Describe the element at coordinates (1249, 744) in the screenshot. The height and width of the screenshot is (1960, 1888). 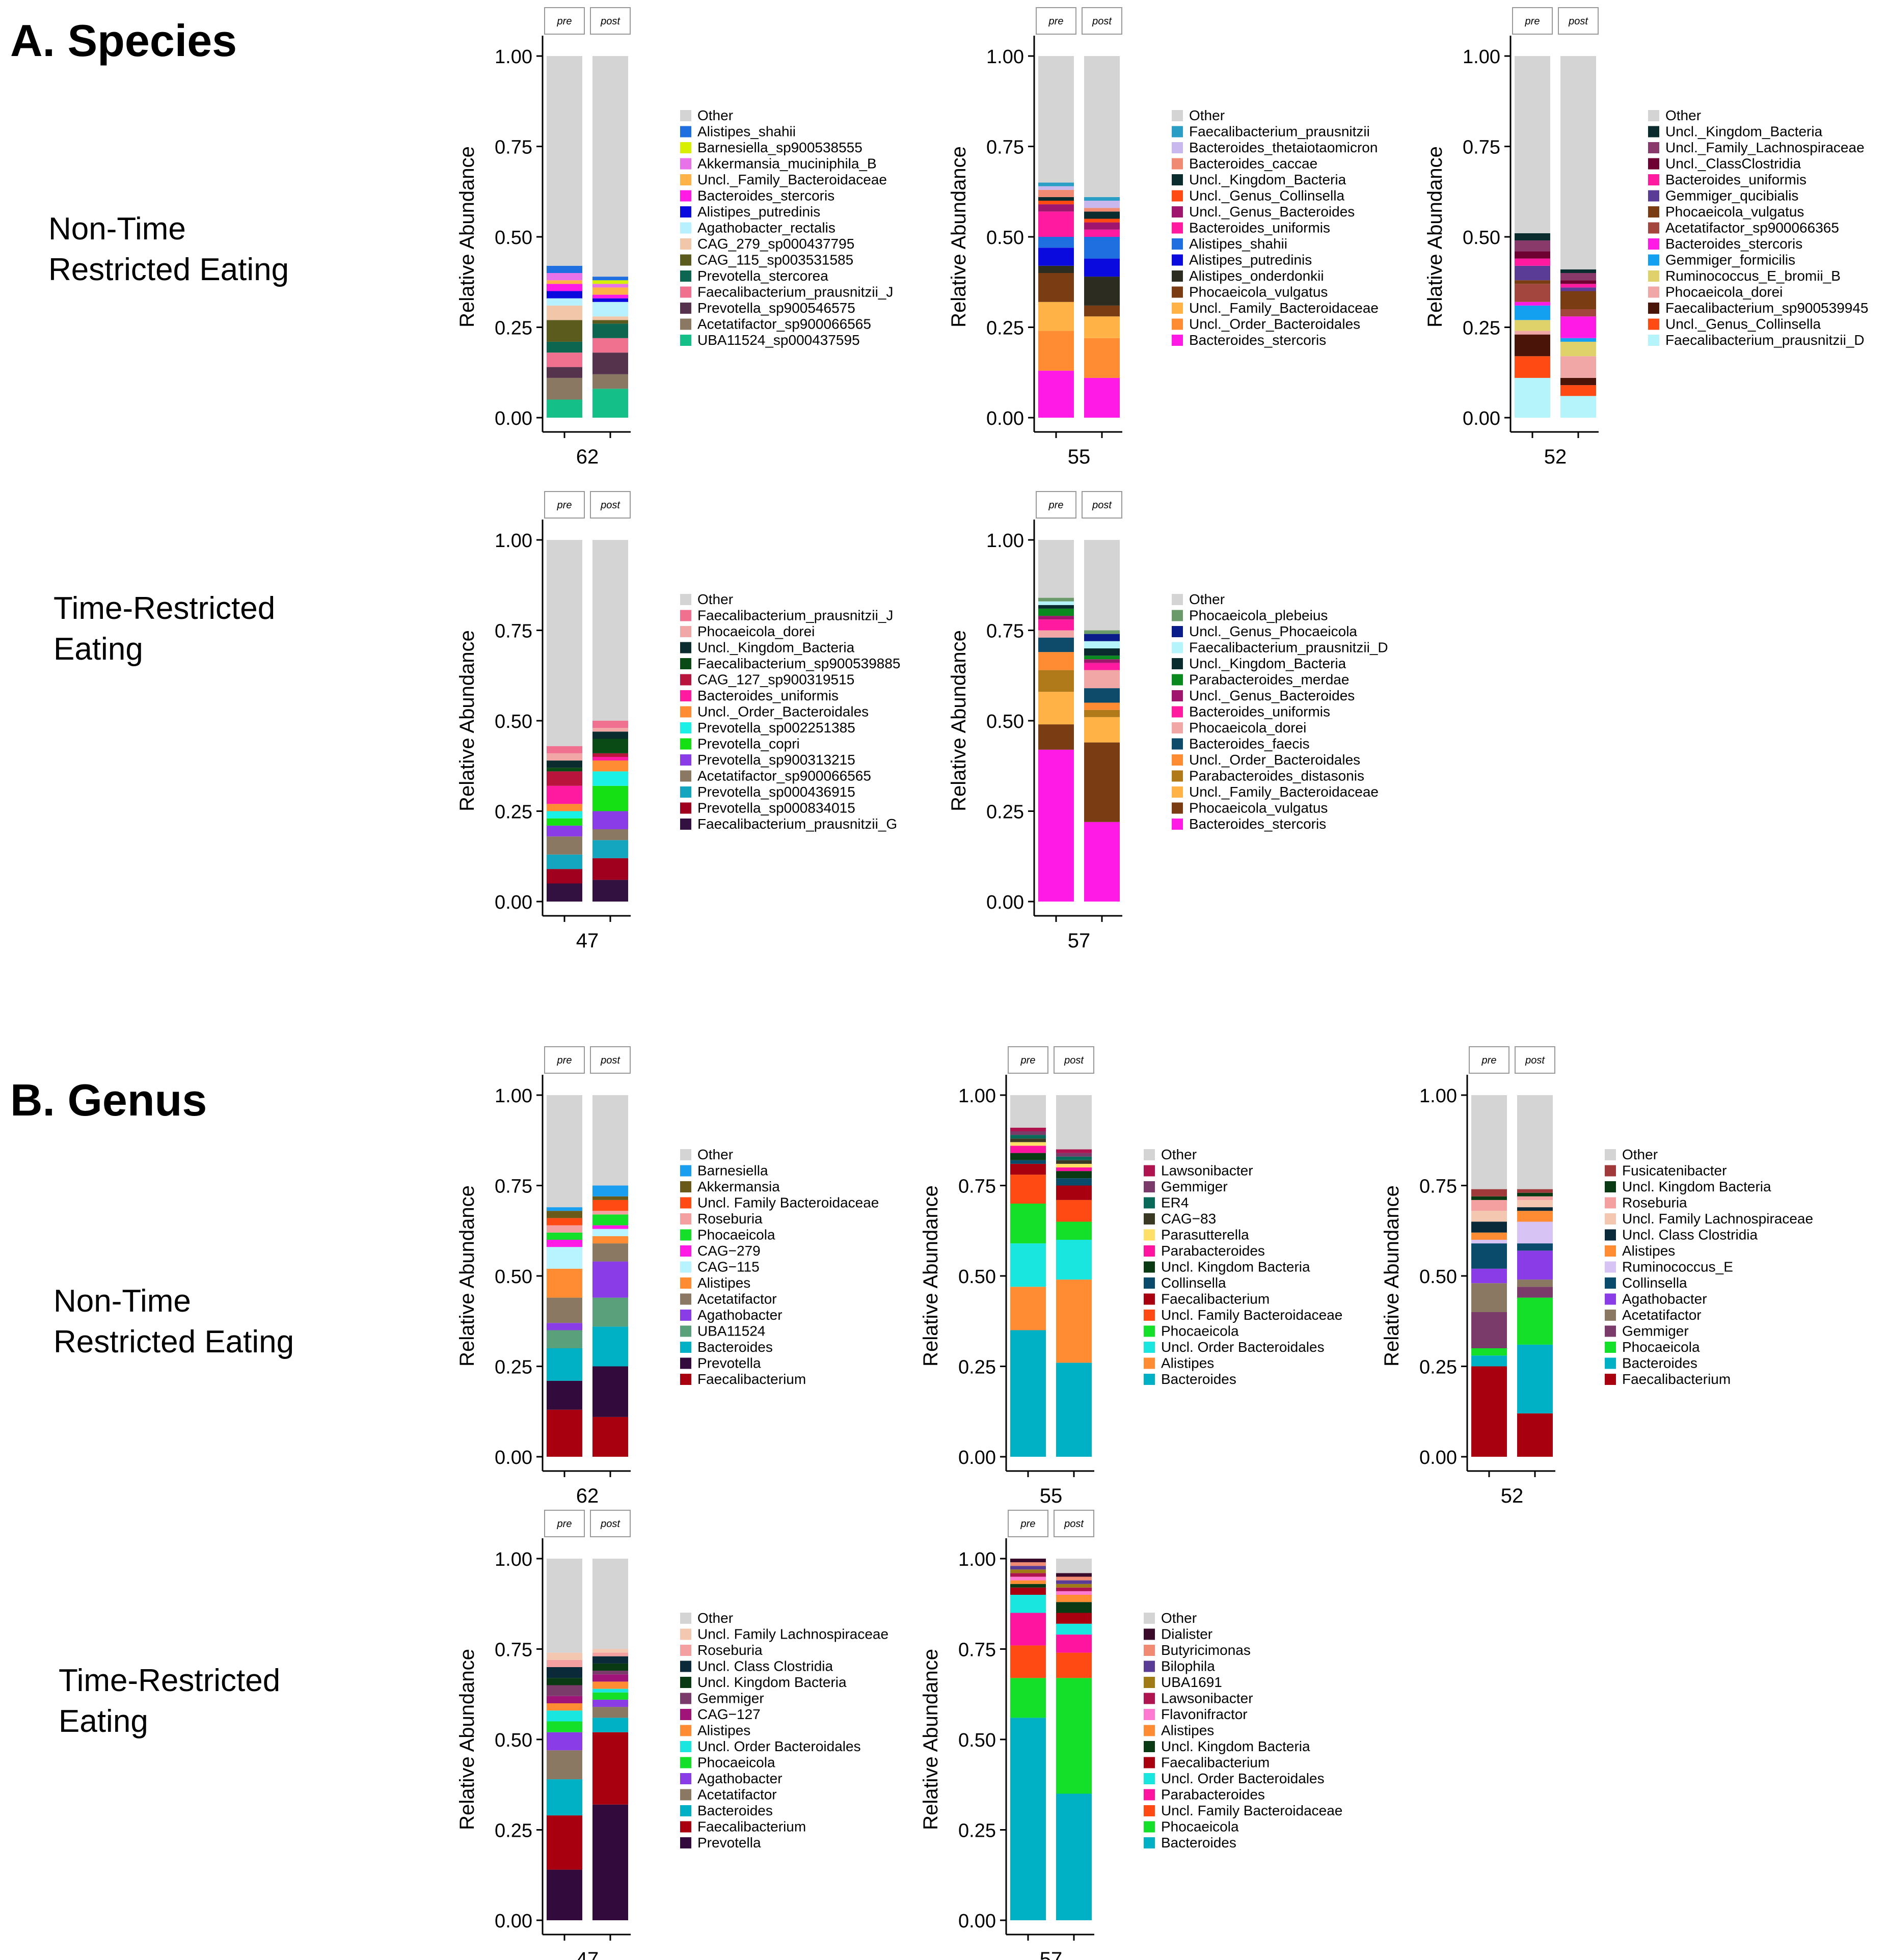
I see `legend-label: Bacteroides_faecis` at that location.